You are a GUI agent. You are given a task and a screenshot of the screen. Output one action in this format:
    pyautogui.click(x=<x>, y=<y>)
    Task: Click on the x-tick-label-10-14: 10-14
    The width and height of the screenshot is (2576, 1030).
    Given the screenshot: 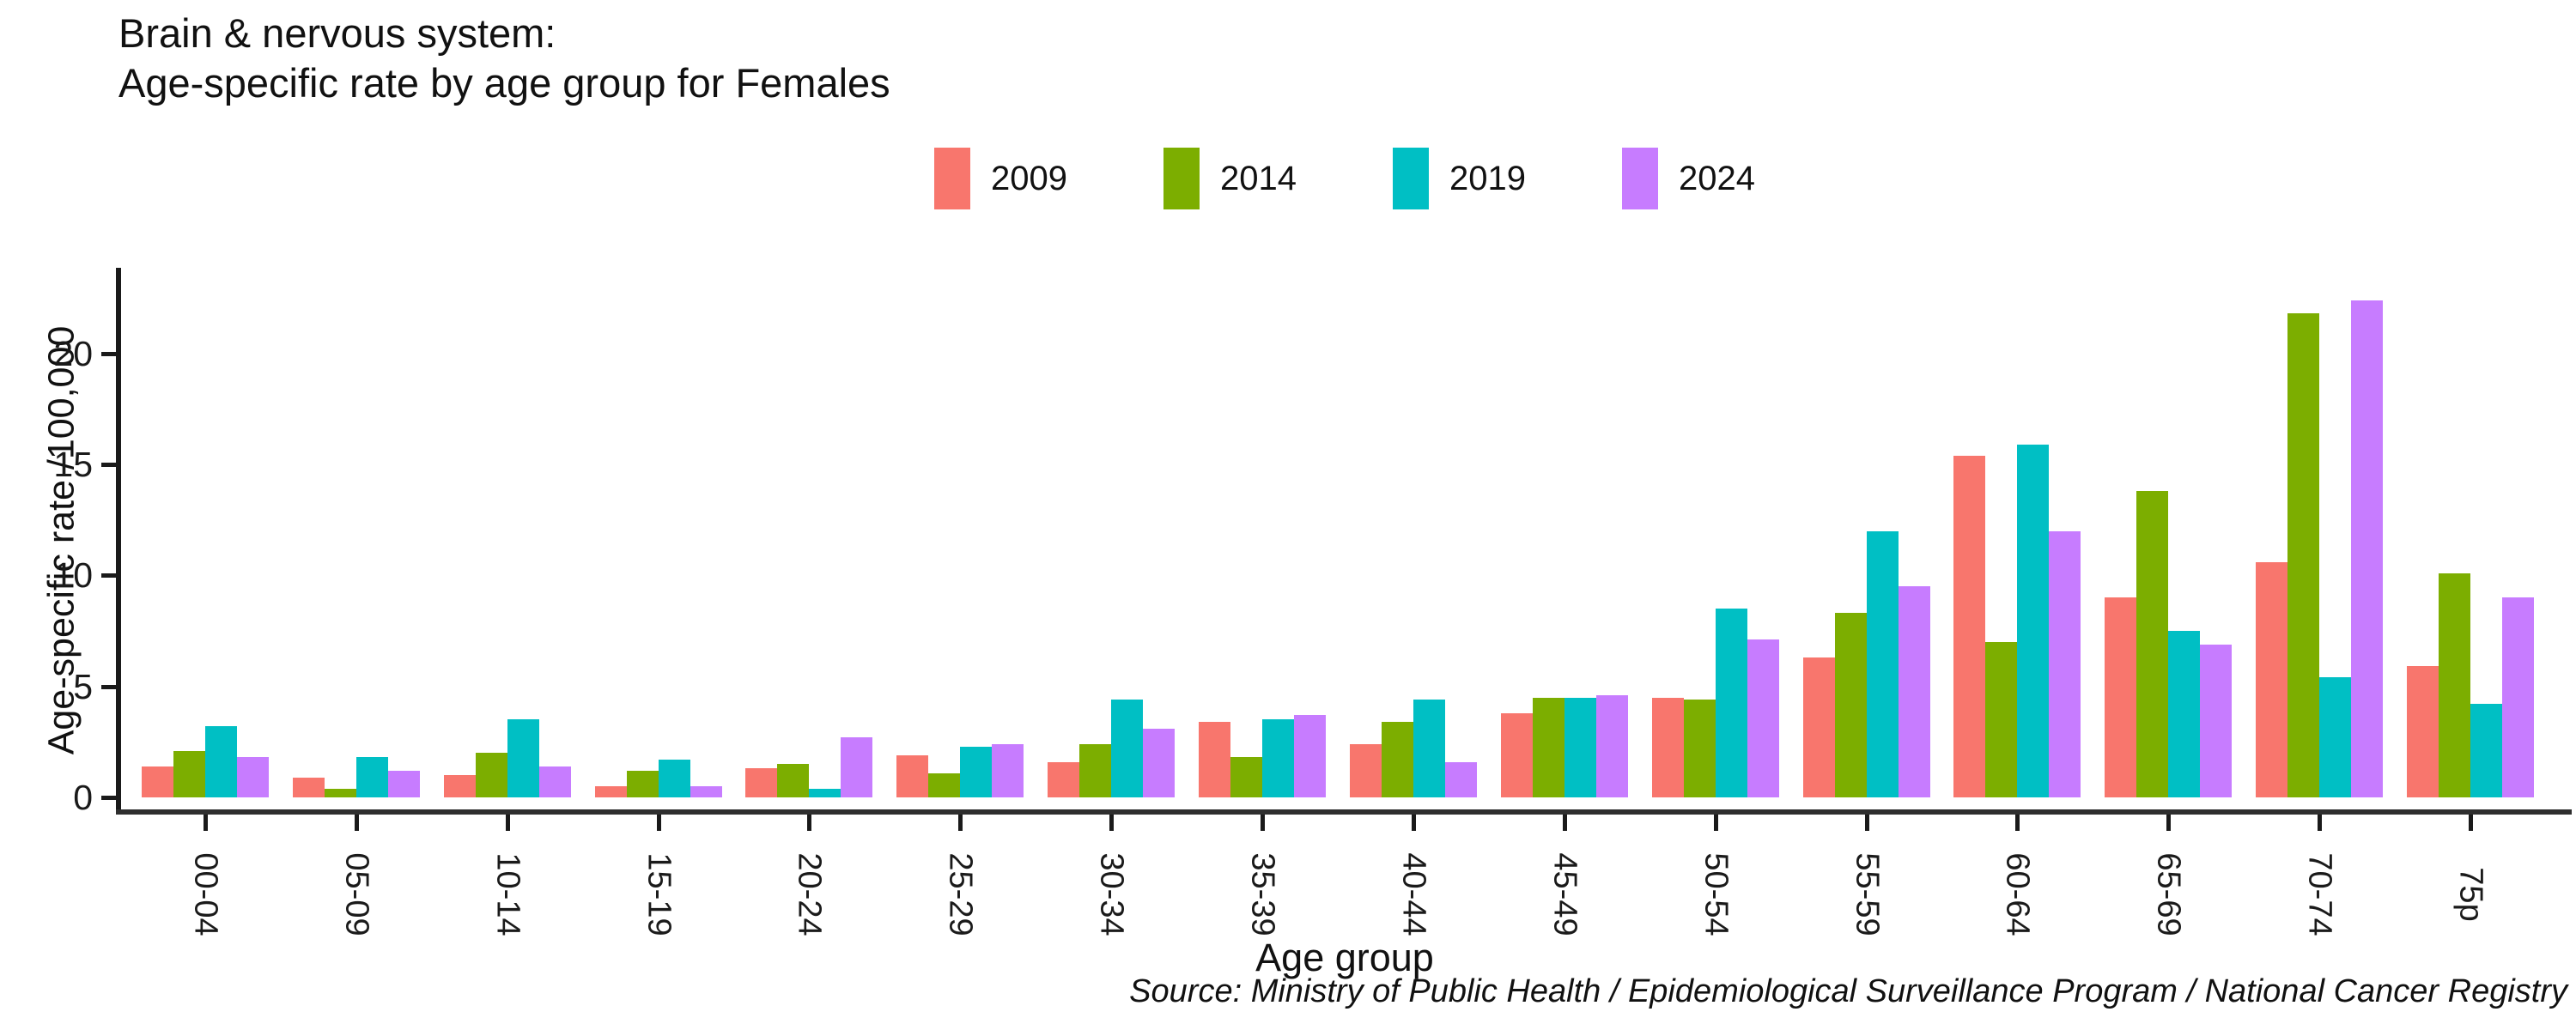 What is the action you would take?
    pyautogui.click(x=508, y=894)
    